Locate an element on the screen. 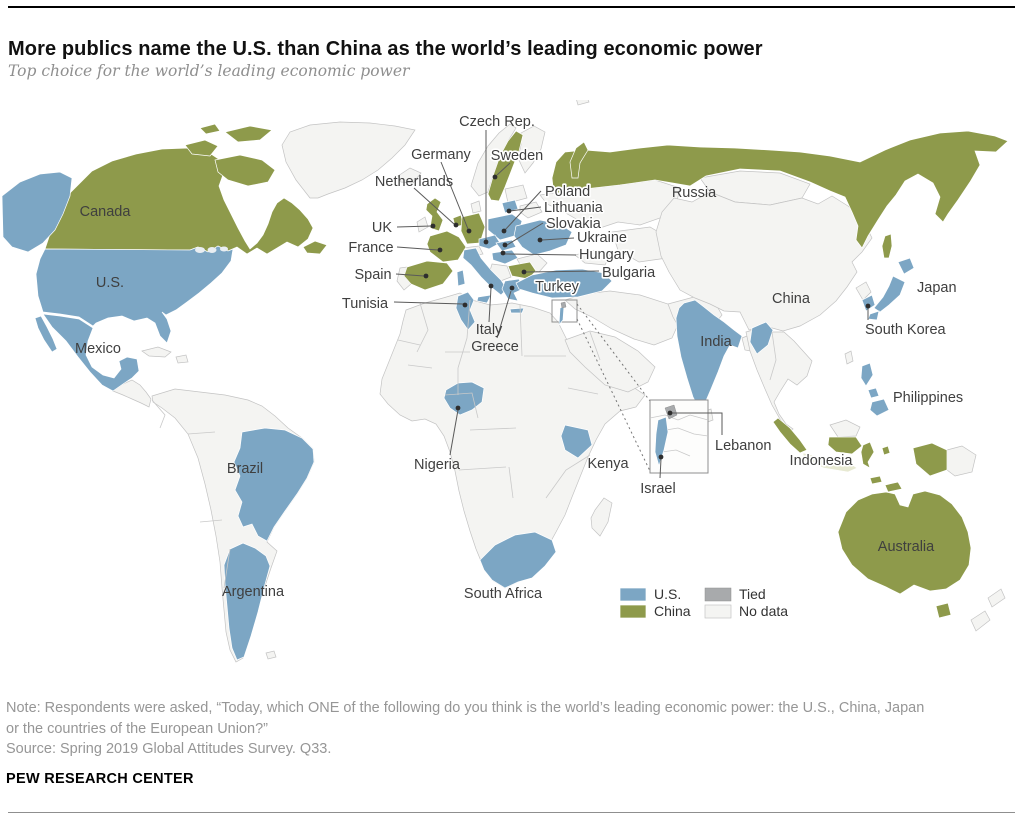 The width and height of the screenshot is (1023, 823). country-mexico is located at coordinates (91, 352).